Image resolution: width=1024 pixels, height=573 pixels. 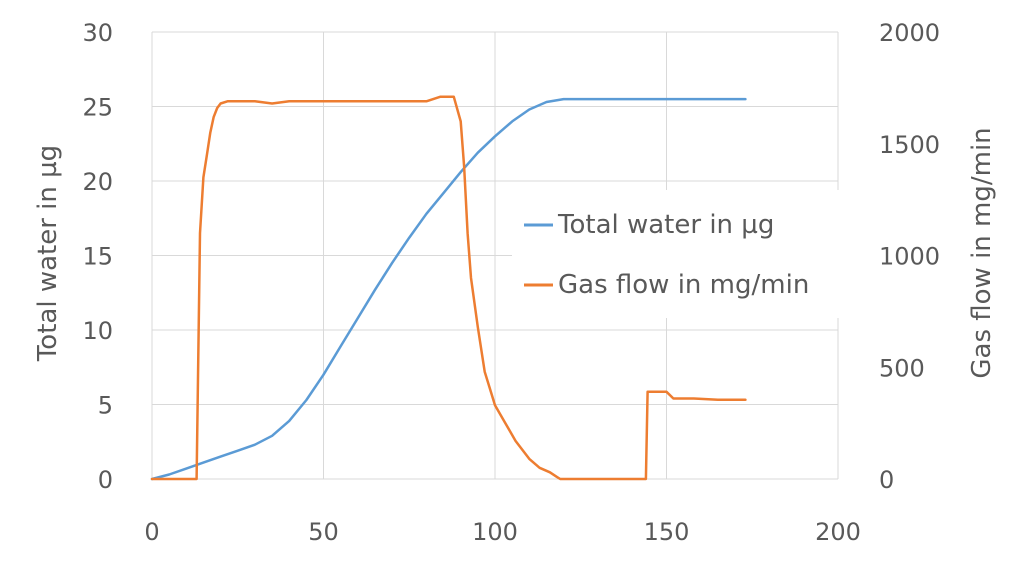 I want to click on y-tick-label: 15, so click(x=97, y=257).